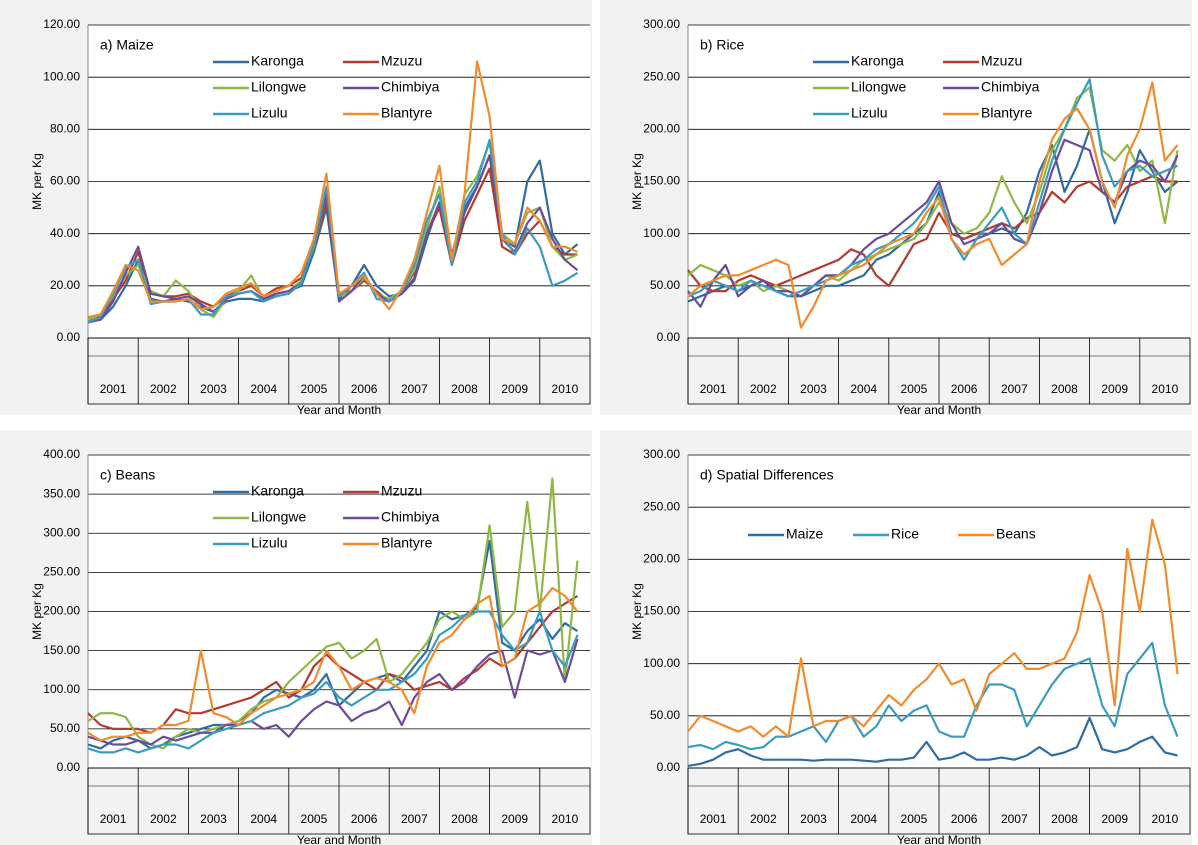 The image size is (1198, 845). I want to click on y-tick-label: 80.00, so click(65, 129).